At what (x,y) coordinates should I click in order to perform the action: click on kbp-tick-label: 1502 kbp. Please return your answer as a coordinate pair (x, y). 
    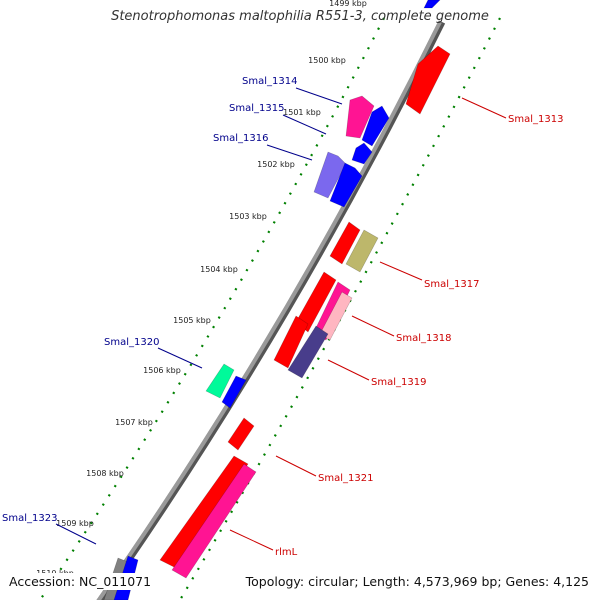
    Looking at the image, I should click on (276, 164).